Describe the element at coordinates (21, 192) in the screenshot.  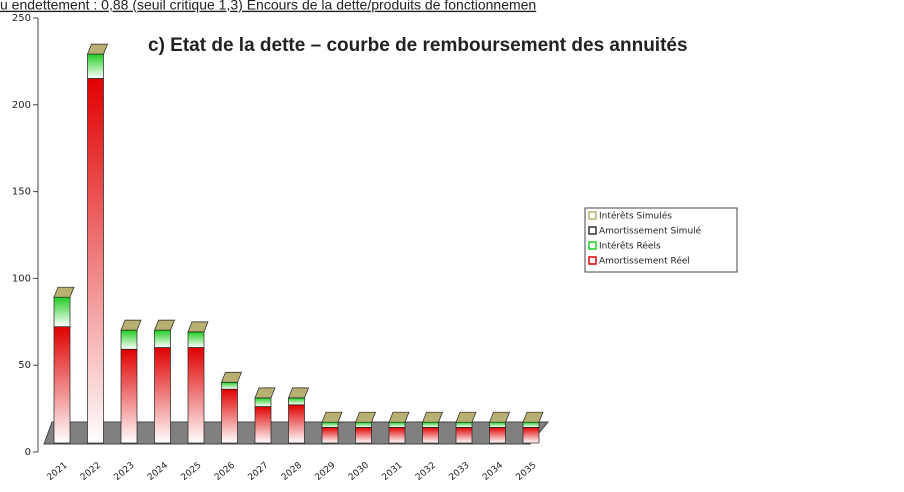
I see `y-tick-label: 150` at that location.